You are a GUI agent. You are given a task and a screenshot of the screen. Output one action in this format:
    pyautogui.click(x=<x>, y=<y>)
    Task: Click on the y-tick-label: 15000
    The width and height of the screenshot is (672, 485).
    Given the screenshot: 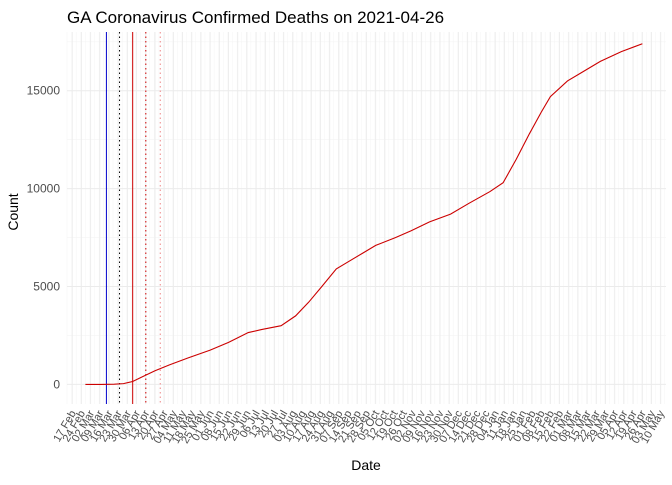 What is the action you would take?
    pyautogui.click(x=44, y=91)
    